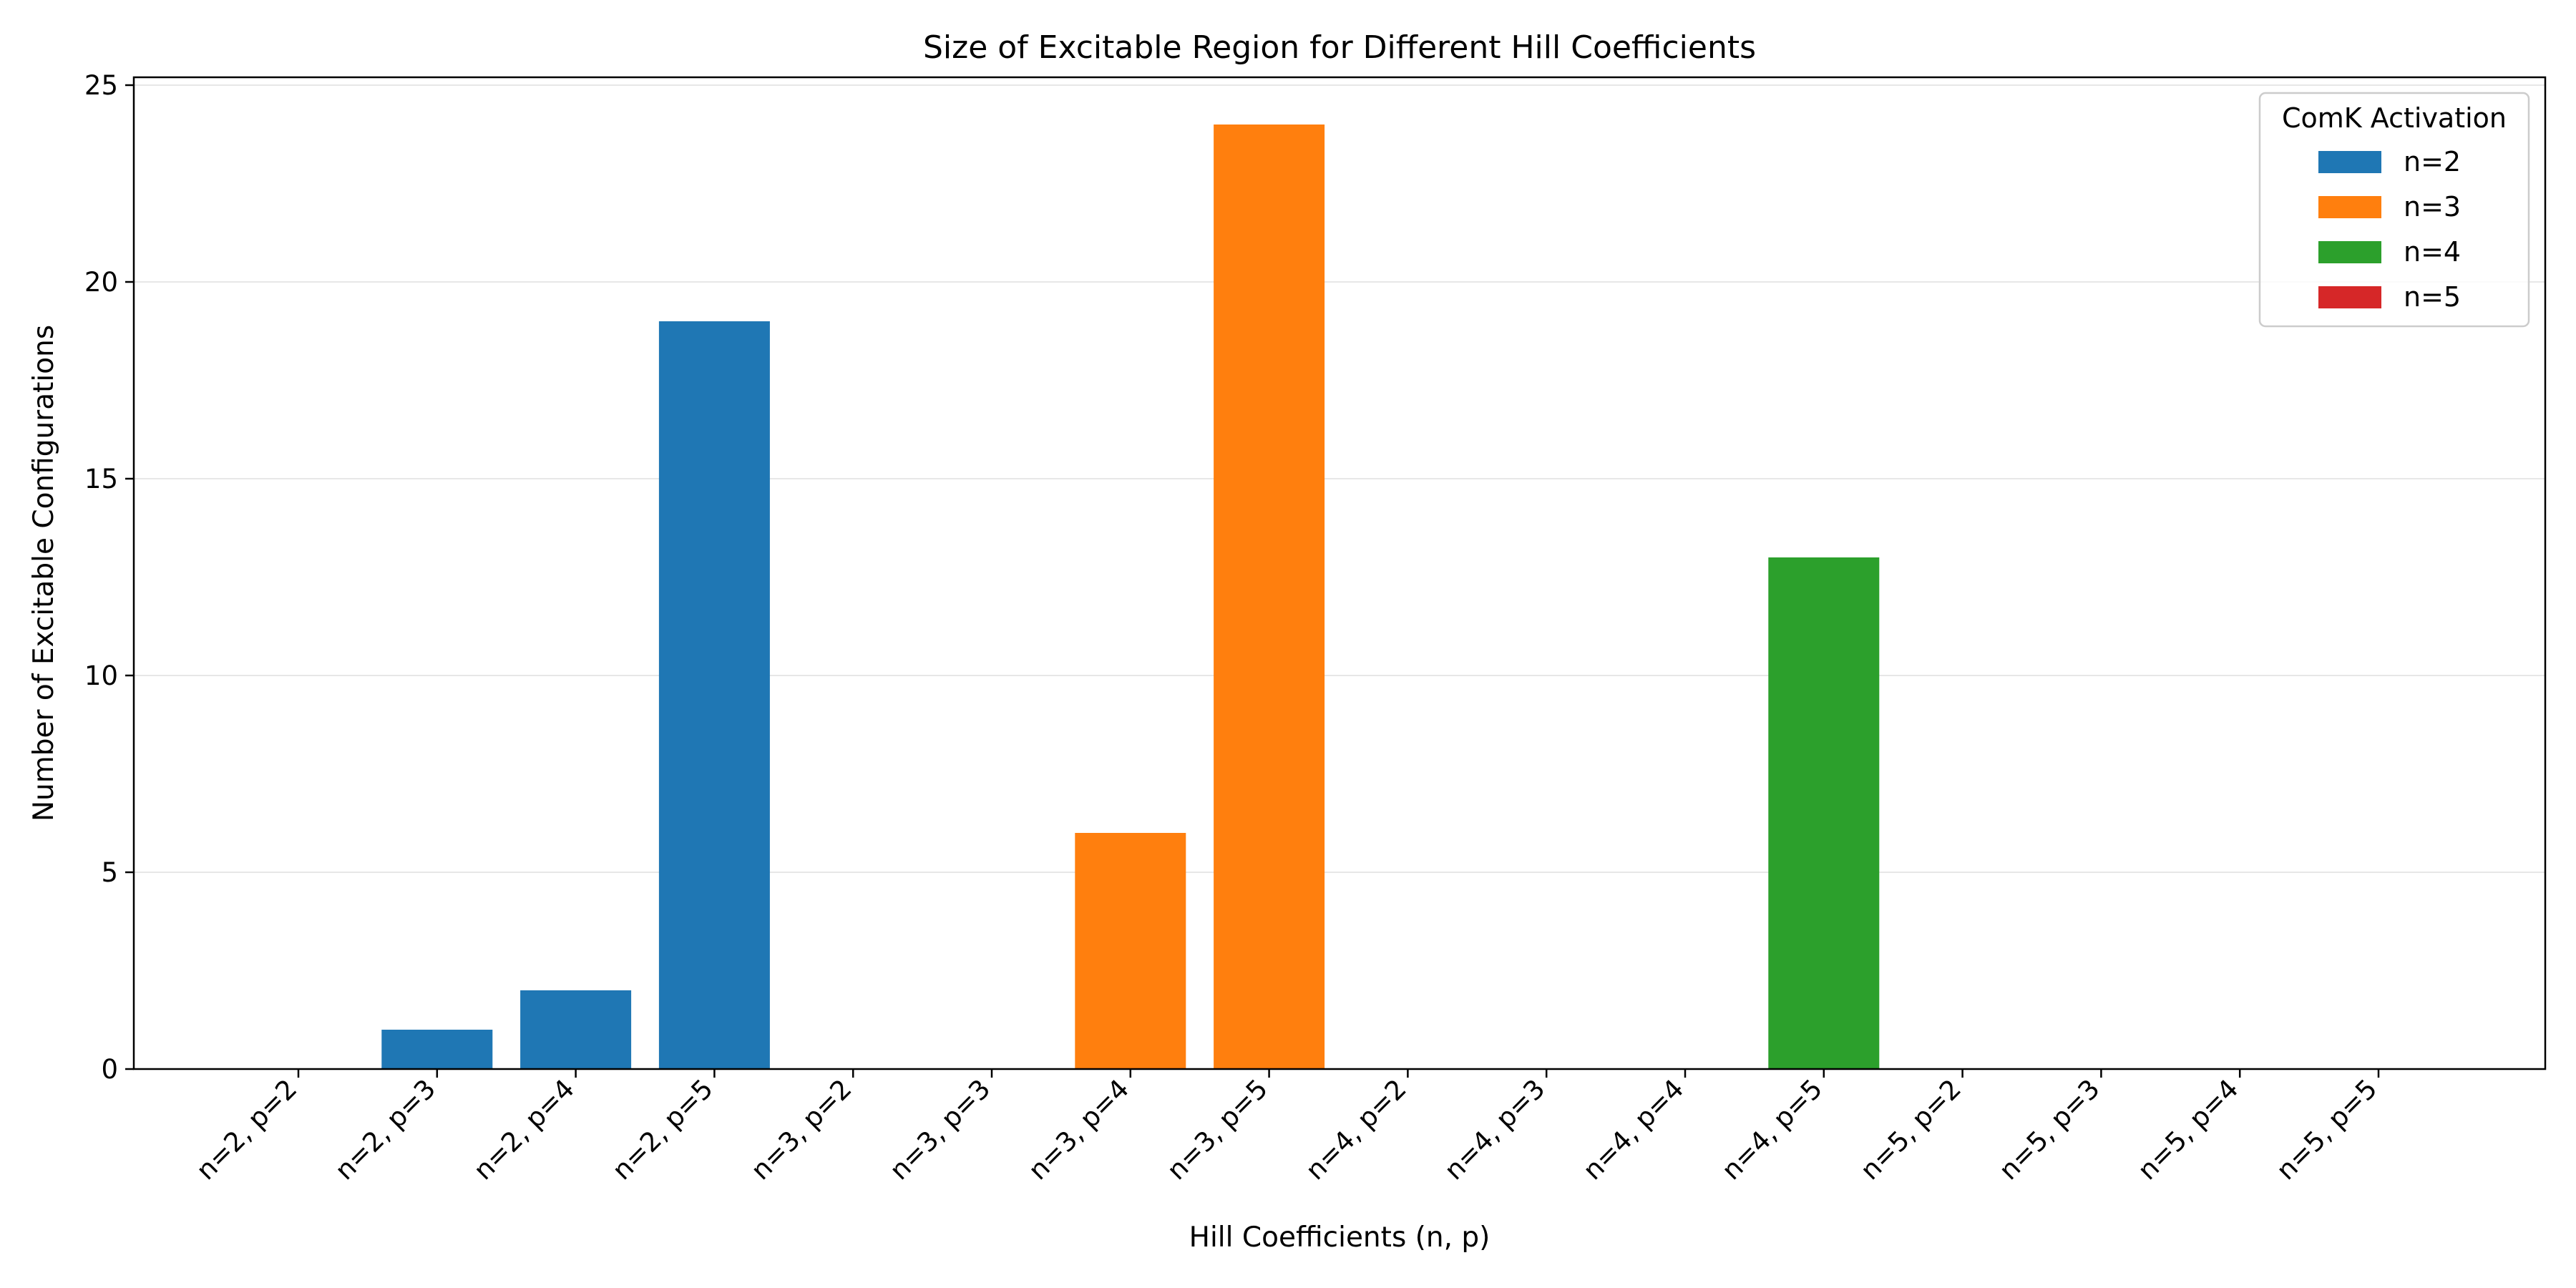 The width and height of the screenshot is (2576, 1288). Describe the element at coordinates (101, 85) in the screenshot. I see `y-tick-label: 25` at that location.